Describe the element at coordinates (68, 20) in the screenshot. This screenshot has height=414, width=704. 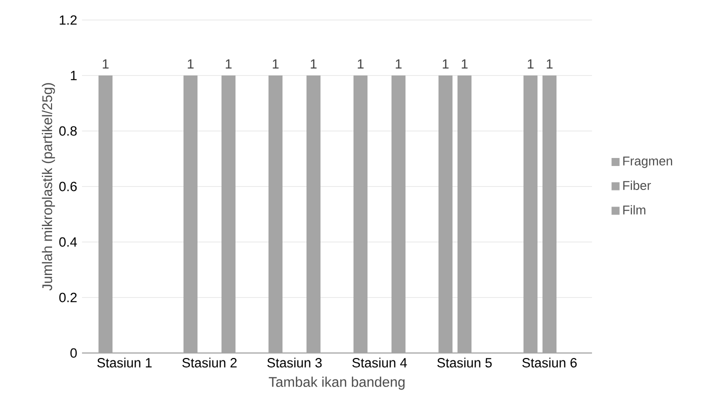
I see `y-tick-label: 1.2` at that location.